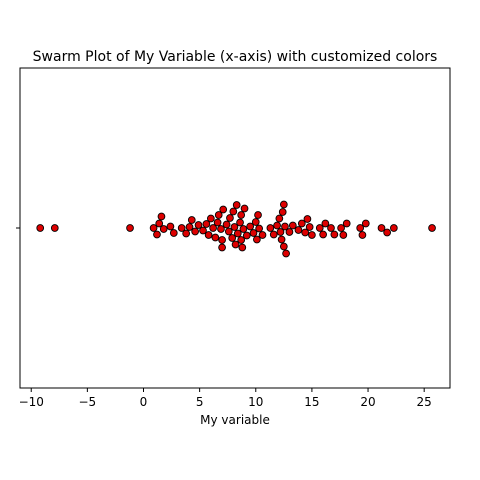 The height and width of the screenshot is (480, 480). I want to click on x-tick-label: 20, so click(367, 402).